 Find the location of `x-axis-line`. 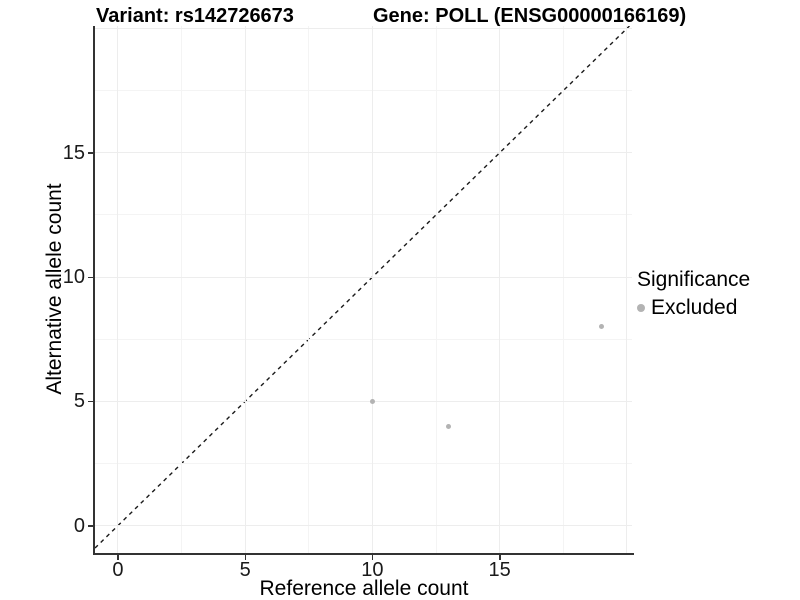

x-axis-line is located at coordinates (363, 554).